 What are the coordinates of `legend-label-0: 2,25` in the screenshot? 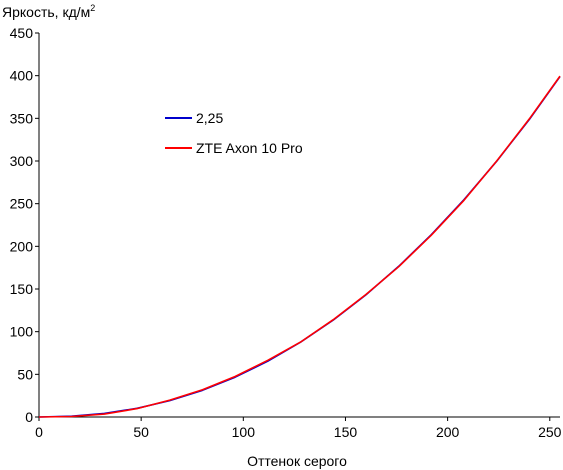 It's located at (209, 118).